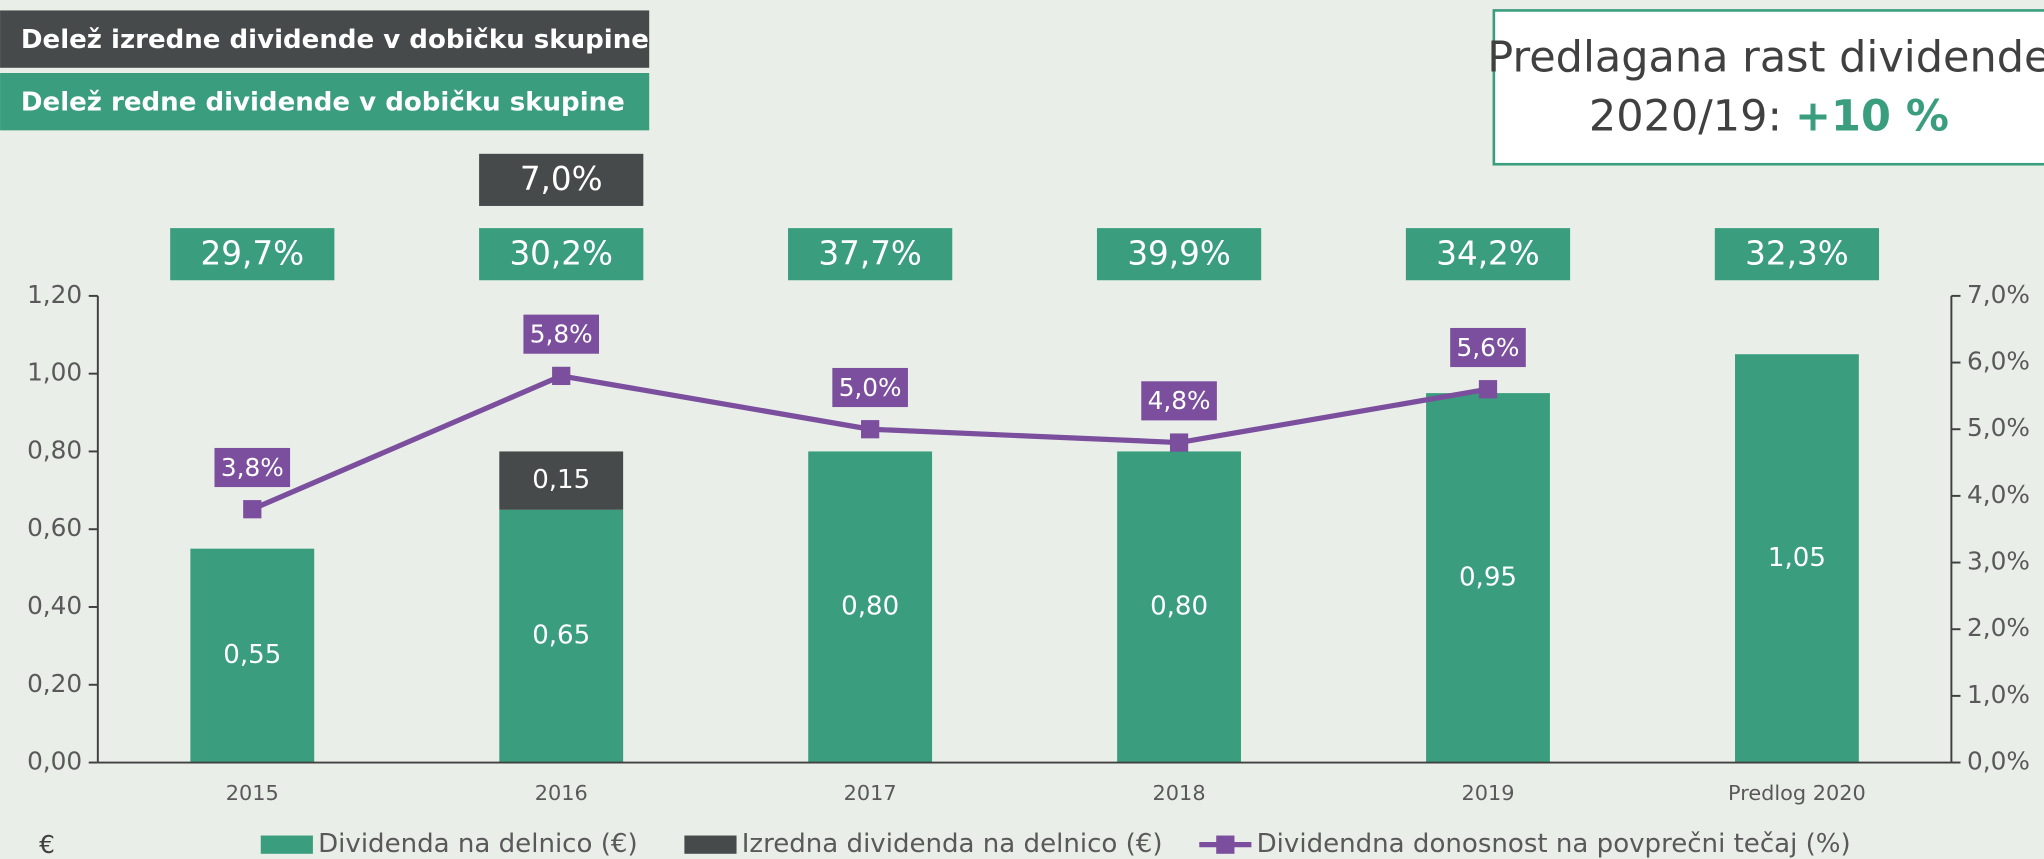 This screenshot has width=2044, height=859. I want to click on bar-value-label: 0,15, so click(561, 480).